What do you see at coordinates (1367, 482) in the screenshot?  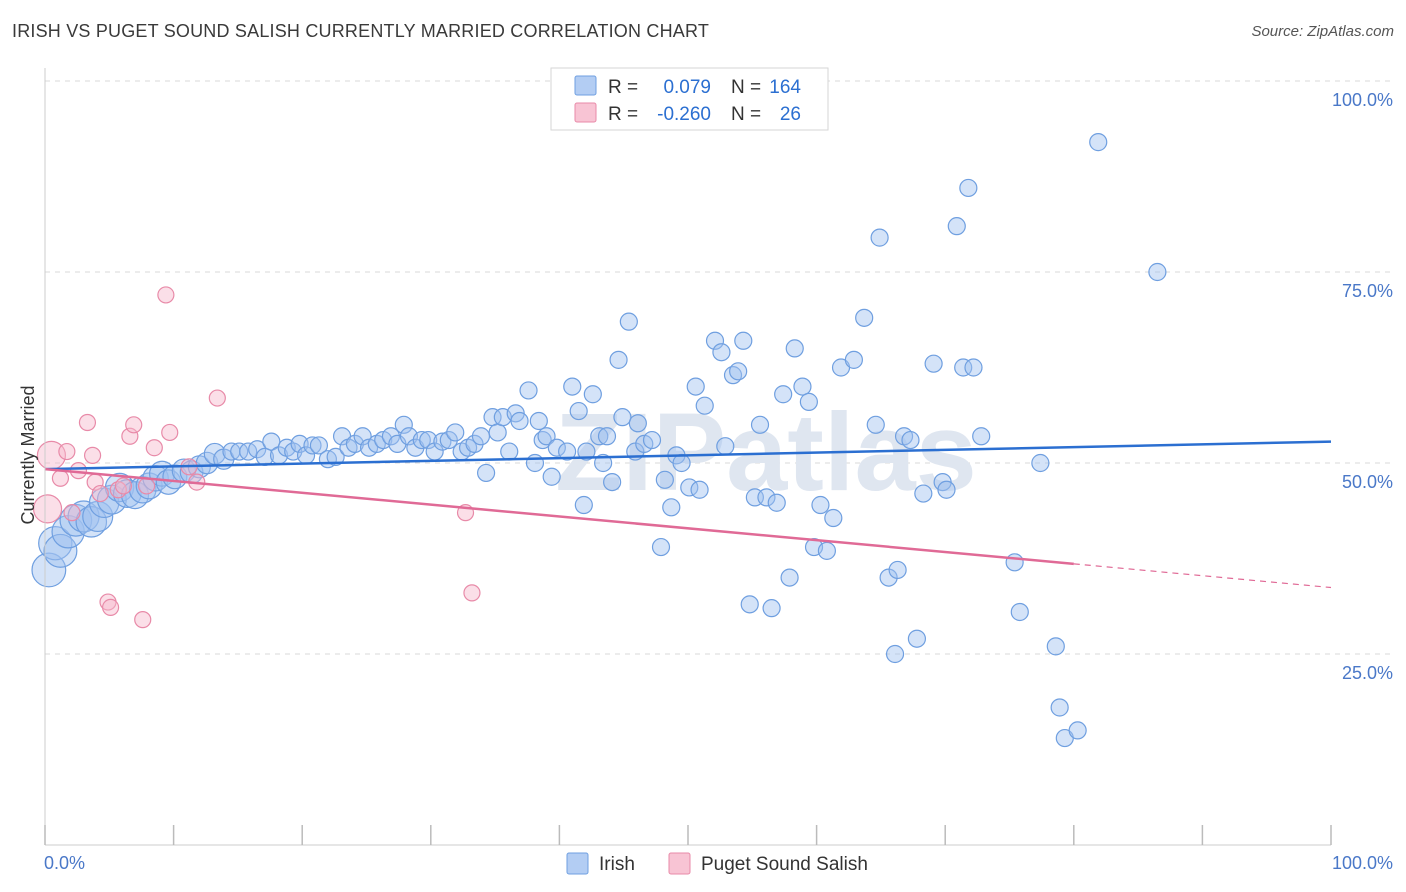 I see `y-tick-label: 50.0%` at bounding box center [1367, 482].